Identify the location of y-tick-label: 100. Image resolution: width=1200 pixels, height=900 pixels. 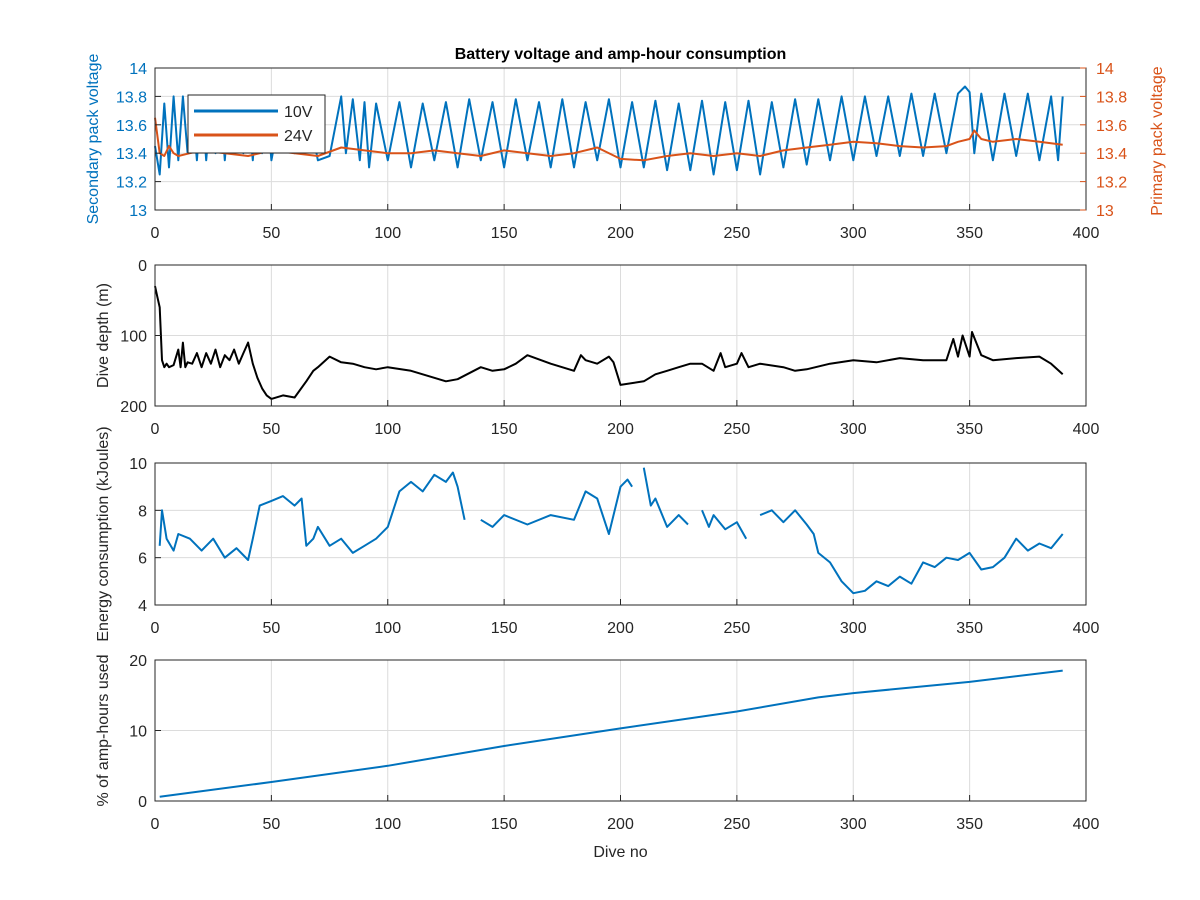
(133, 337).